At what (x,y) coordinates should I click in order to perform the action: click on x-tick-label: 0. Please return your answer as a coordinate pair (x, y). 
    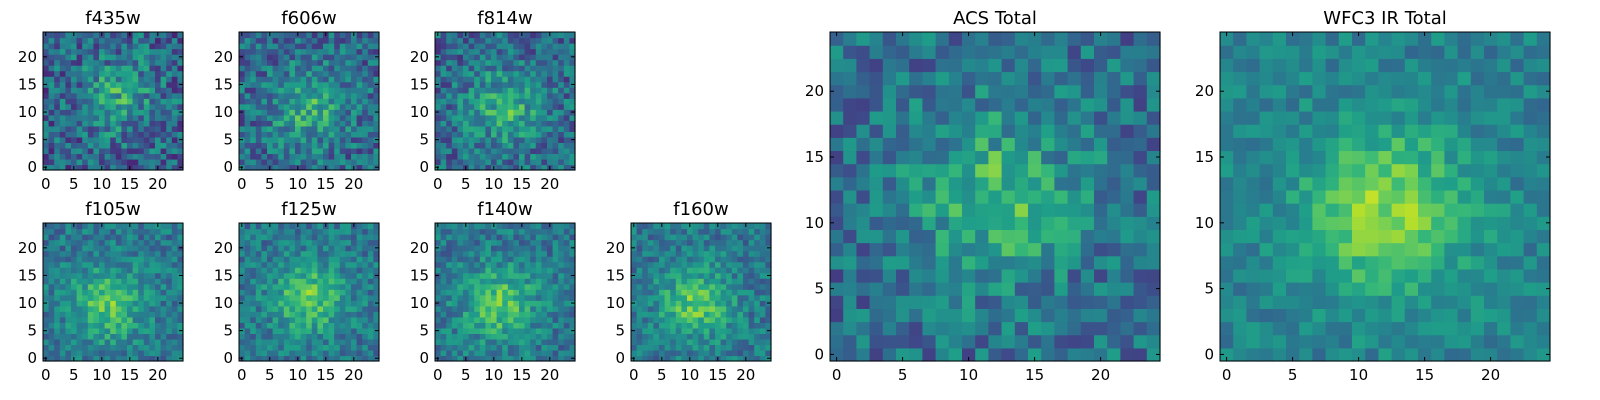
    Looking at the image, I should click on (634, 375).